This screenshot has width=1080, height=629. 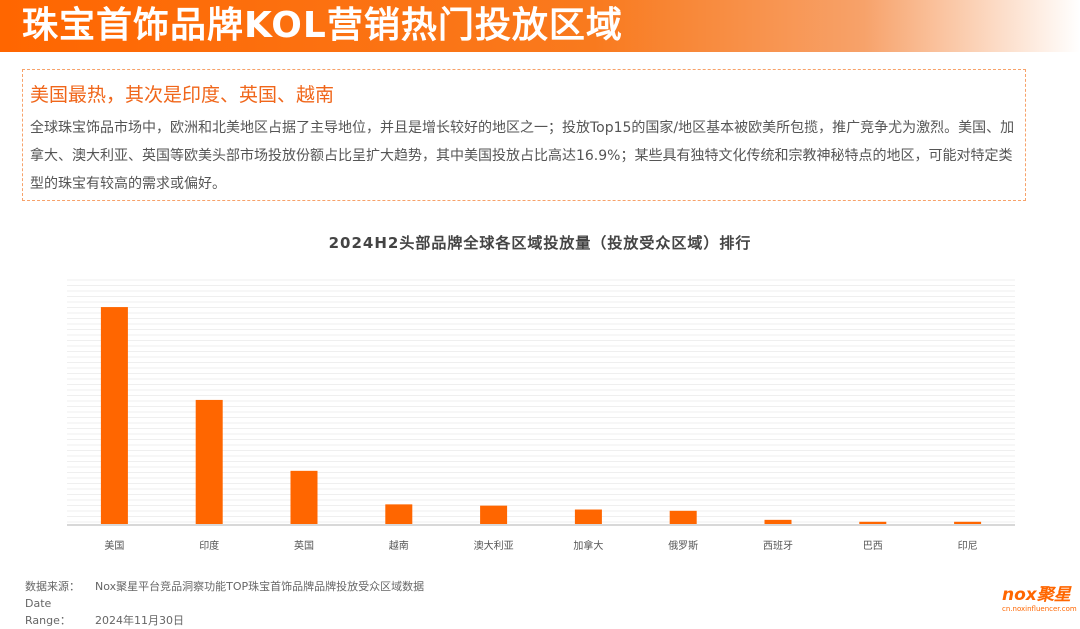 I want to click on summary-headline: 美国最热，其次是印度、英国、越南, so click(x=182, y=95).